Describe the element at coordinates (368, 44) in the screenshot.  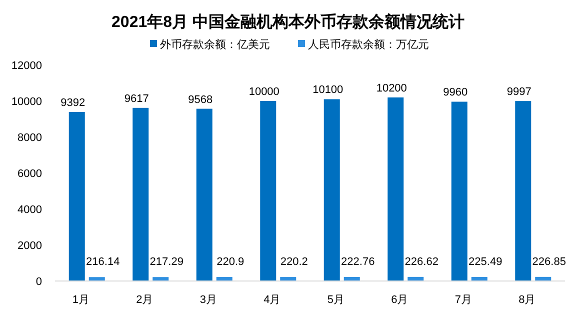
I see `legend-label: 人民币存款余额：万亿元` at that location.